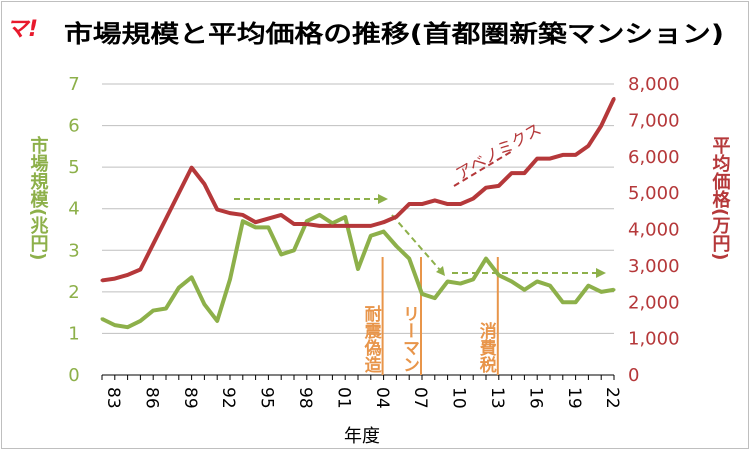 This screenshot has width=752, height=452. Describe the element at coordinates (267, 398) in the screenshot. I see `x-tick-label: 95` at that location.